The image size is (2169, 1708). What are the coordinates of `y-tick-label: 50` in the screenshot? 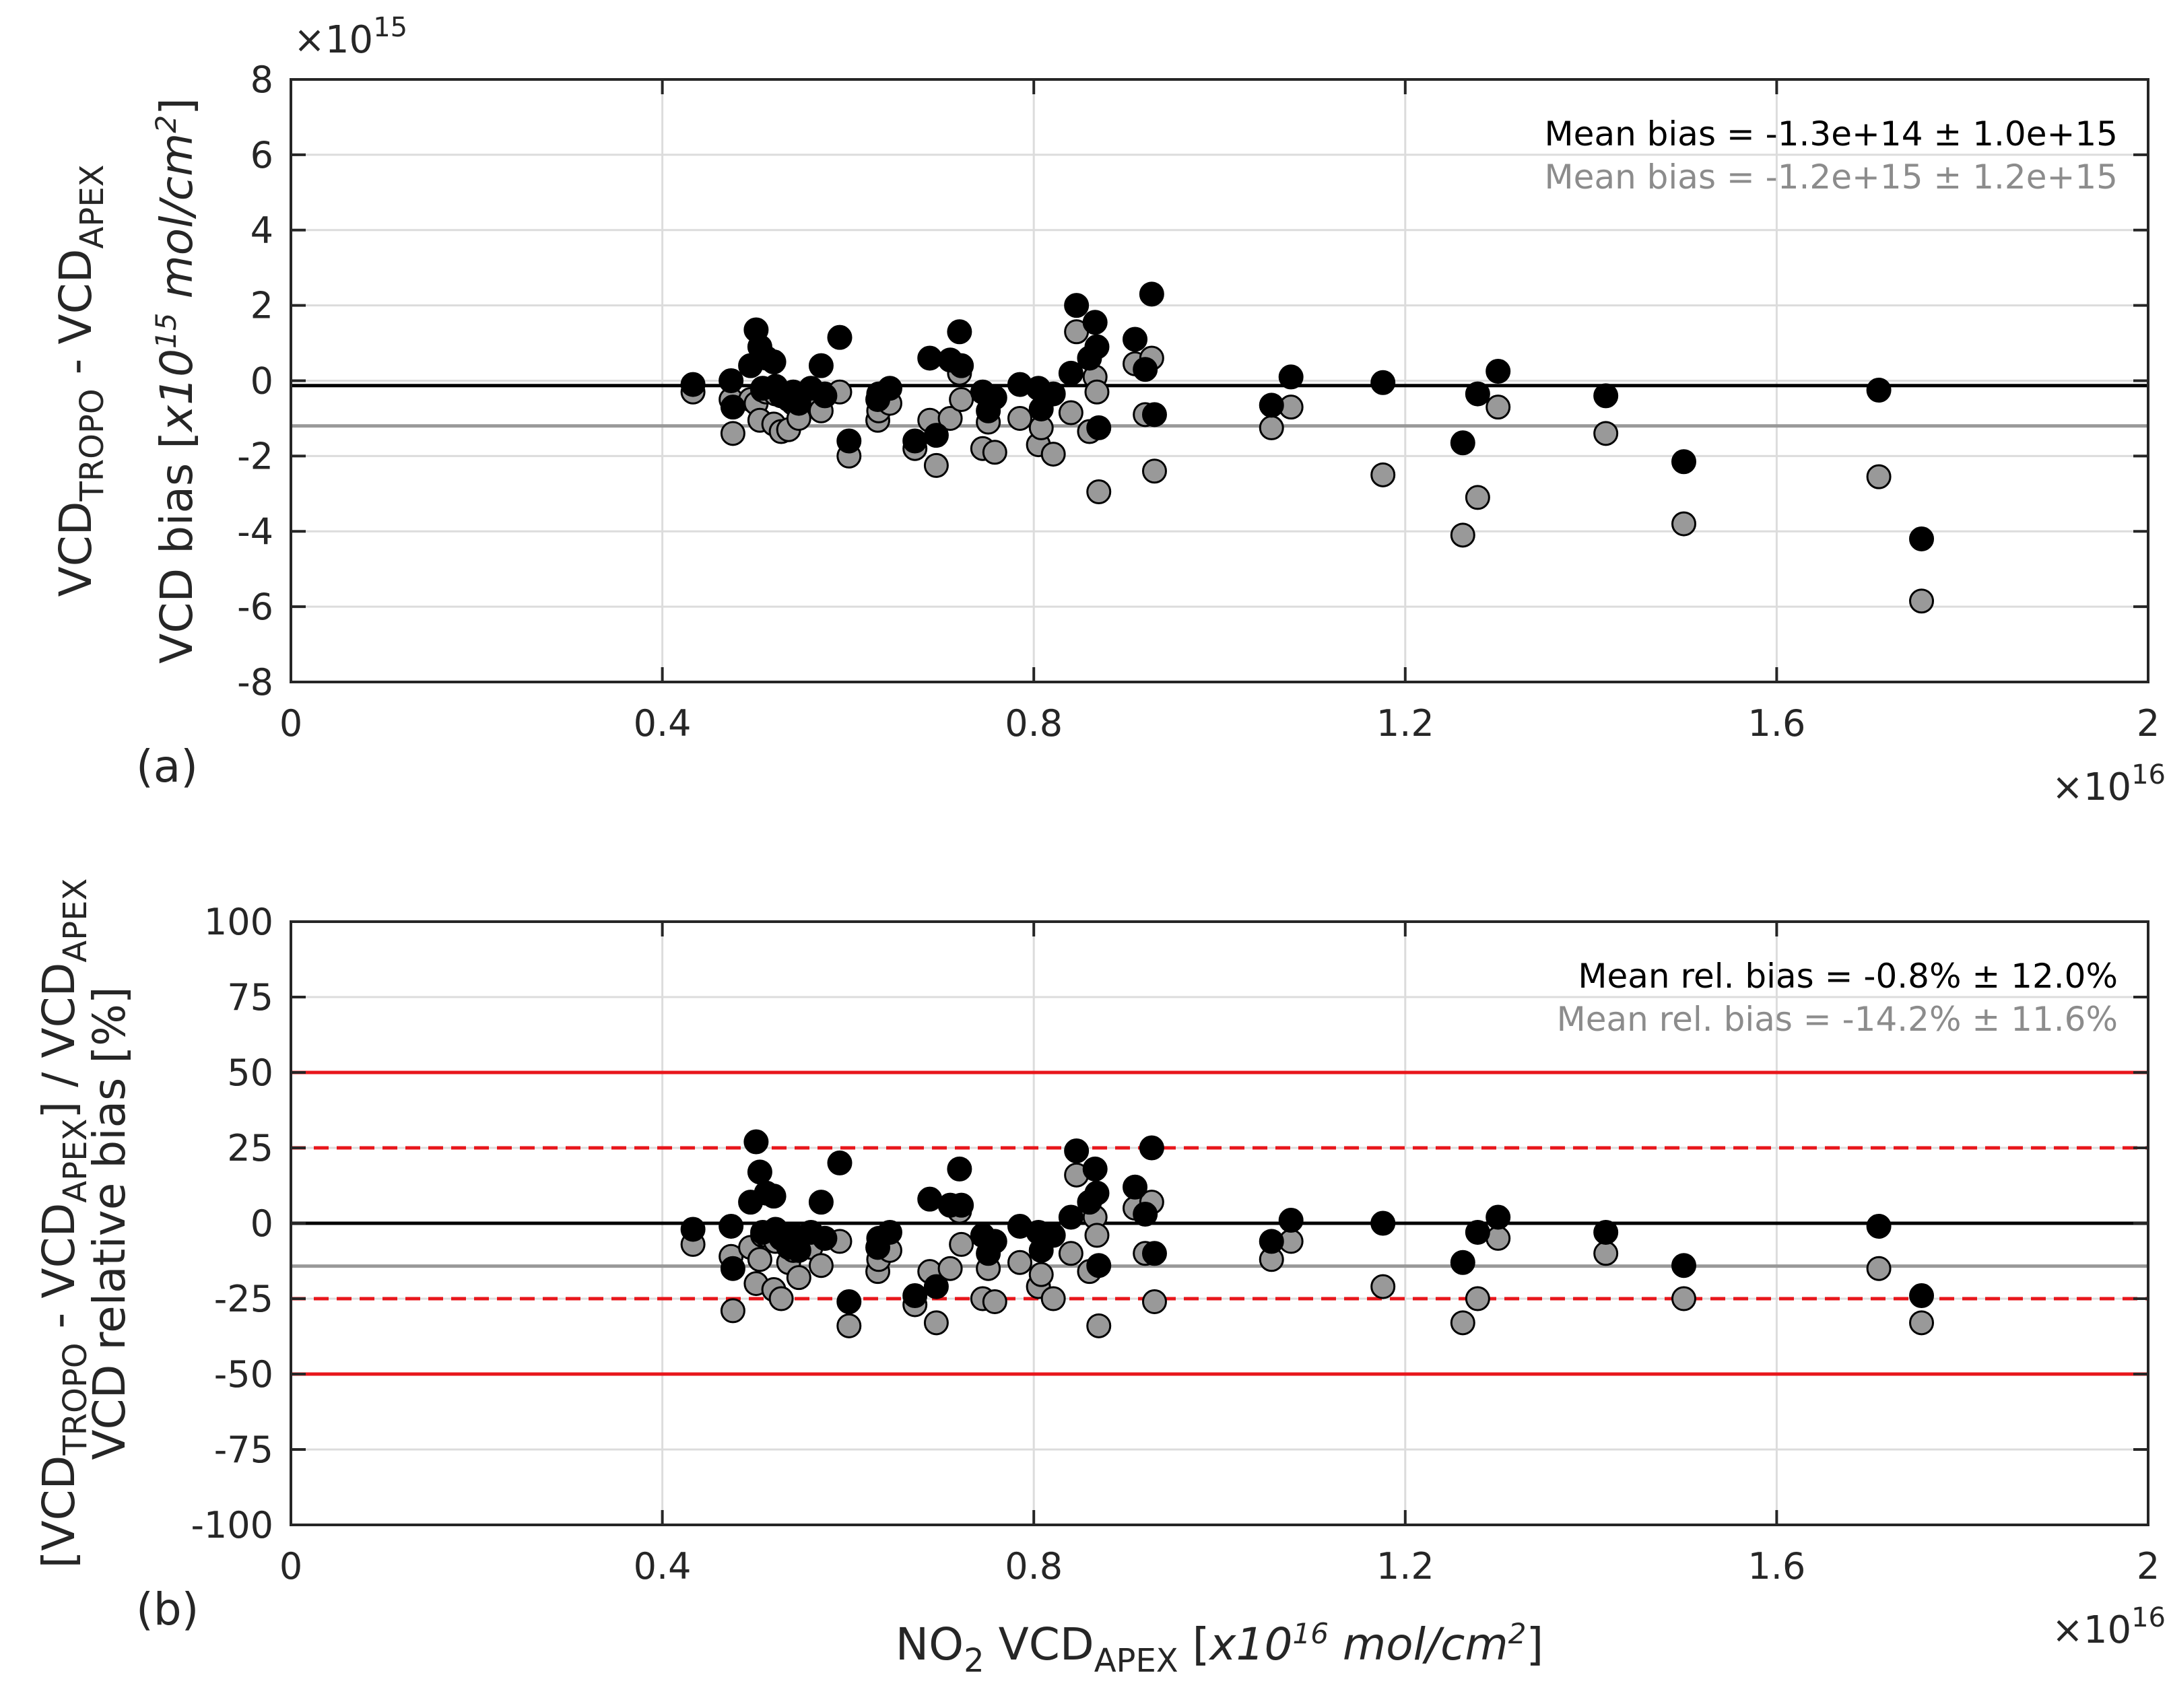 It's located at (250, 1073).